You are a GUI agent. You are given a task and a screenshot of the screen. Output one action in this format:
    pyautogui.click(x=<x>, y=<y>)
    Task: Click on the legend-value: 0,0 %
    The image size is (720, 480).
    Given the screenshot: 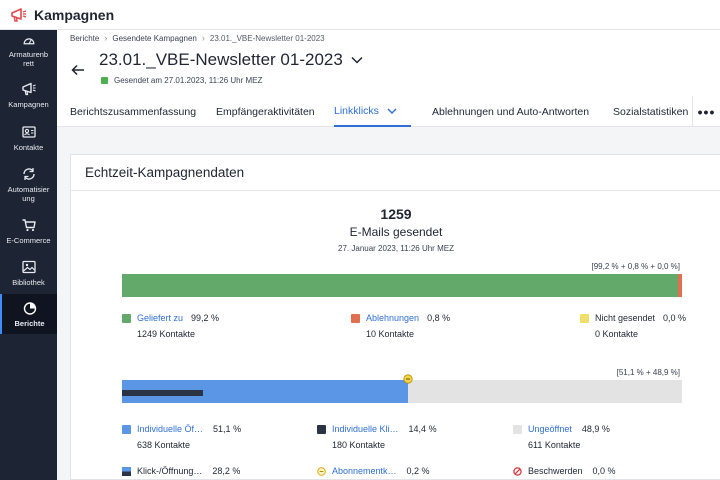 What is the action you would take?
    pyautogui.click(x=675, y=318)
    